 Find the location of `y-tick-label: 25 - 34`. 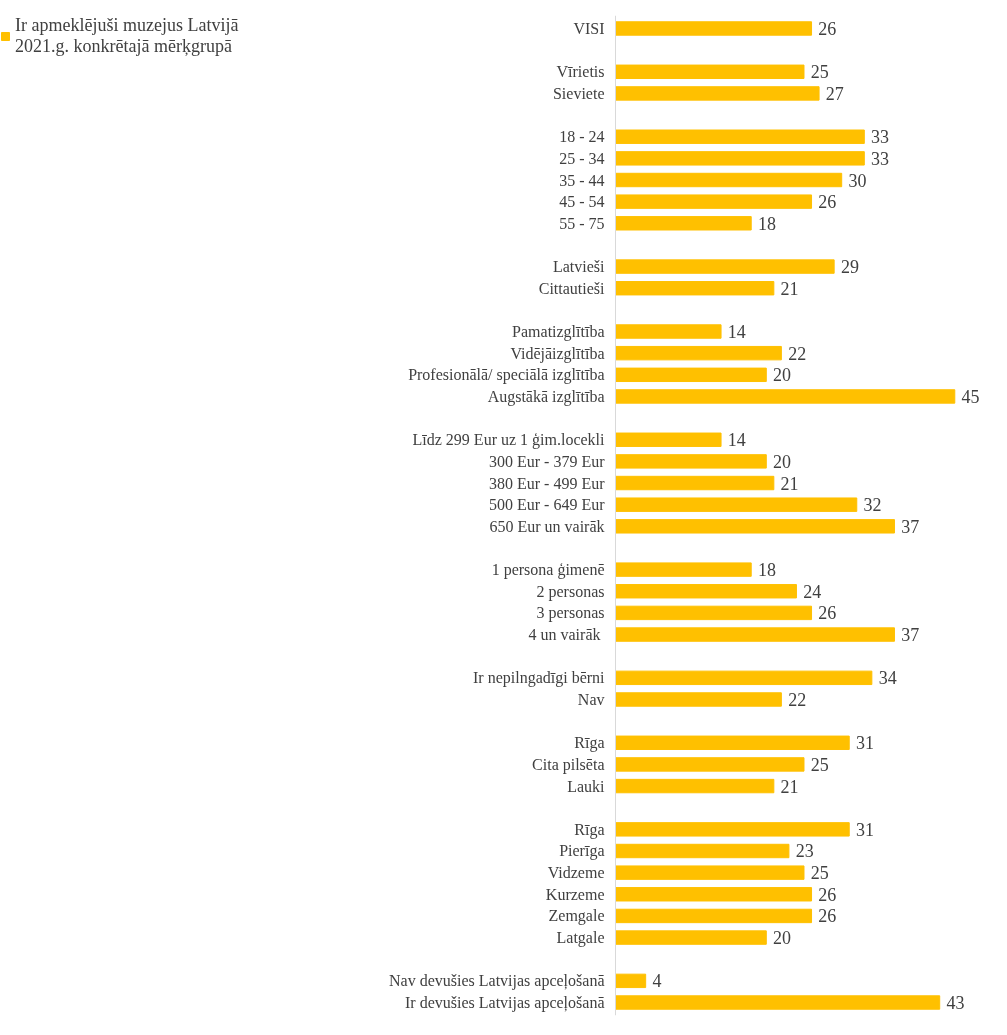

y-tick-label: 25 - 34 is located at coordinates (582, 158).